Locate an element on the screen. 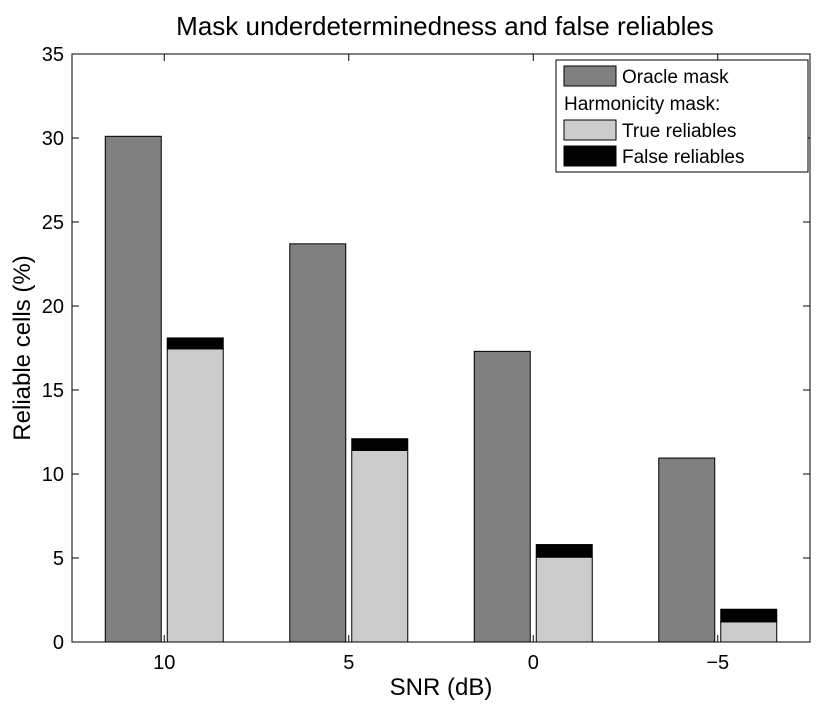 The width and height of the screenshot is (830, 704). y-tick-label: 5 is located at coordinates (58, 559).